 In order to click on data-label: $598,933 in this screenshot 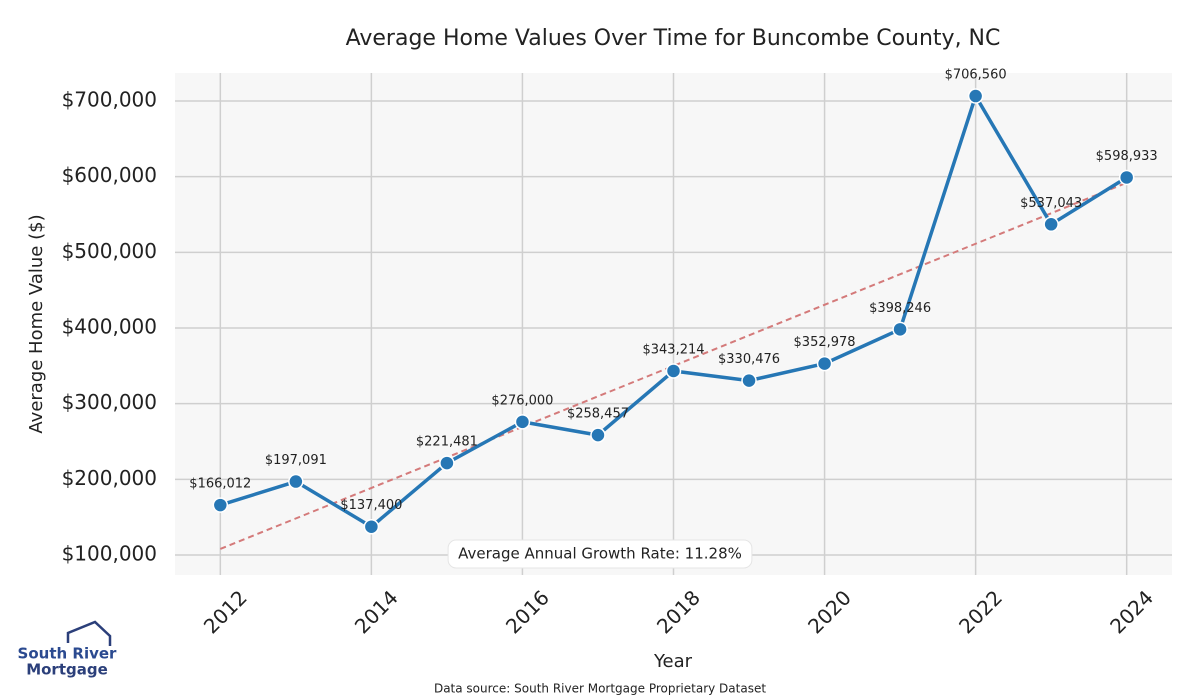, I will do `click(1127, 156)`.